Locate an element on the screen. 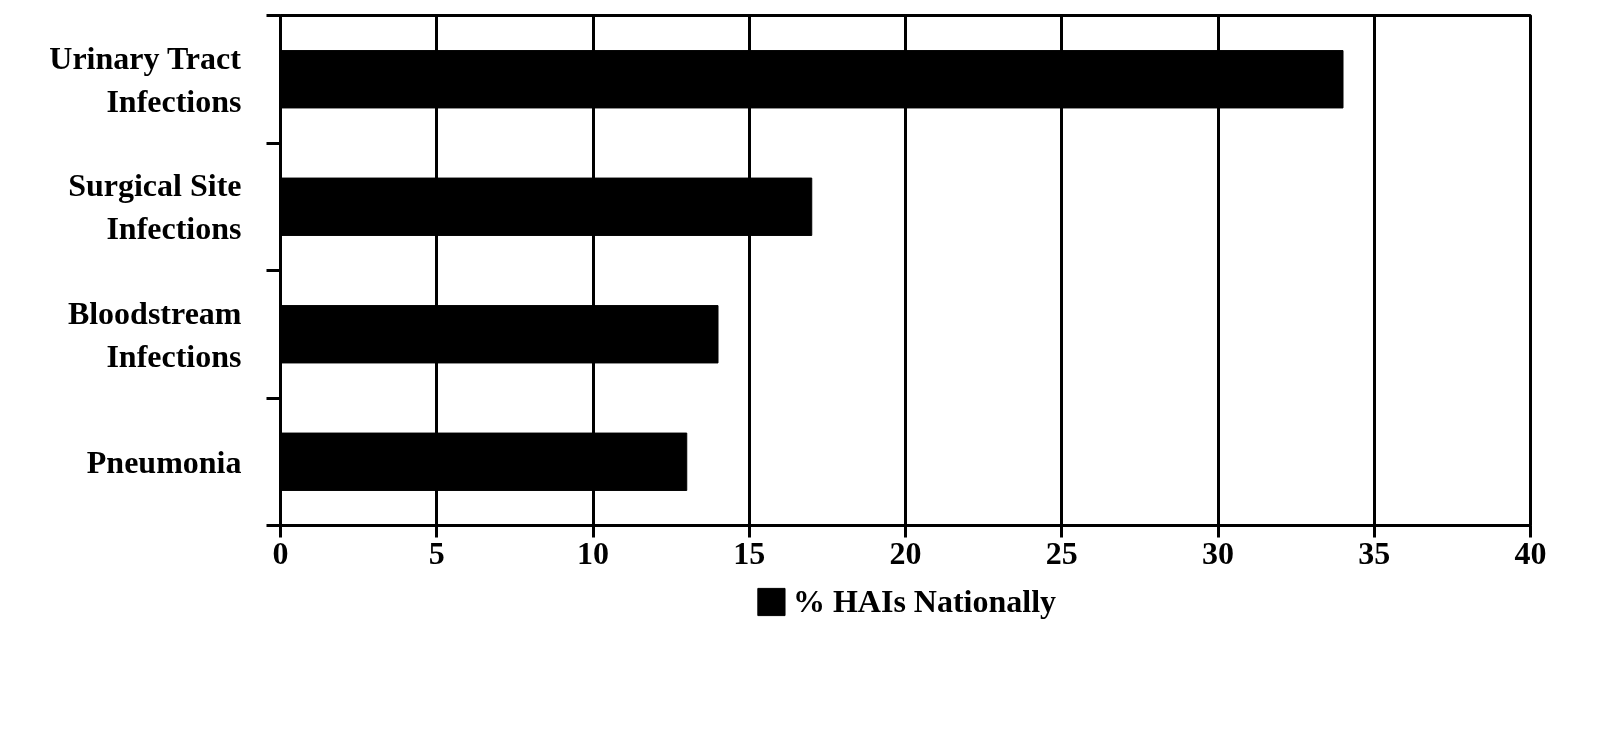  x-tick-label: 0 is located at coordinates (280, 552).